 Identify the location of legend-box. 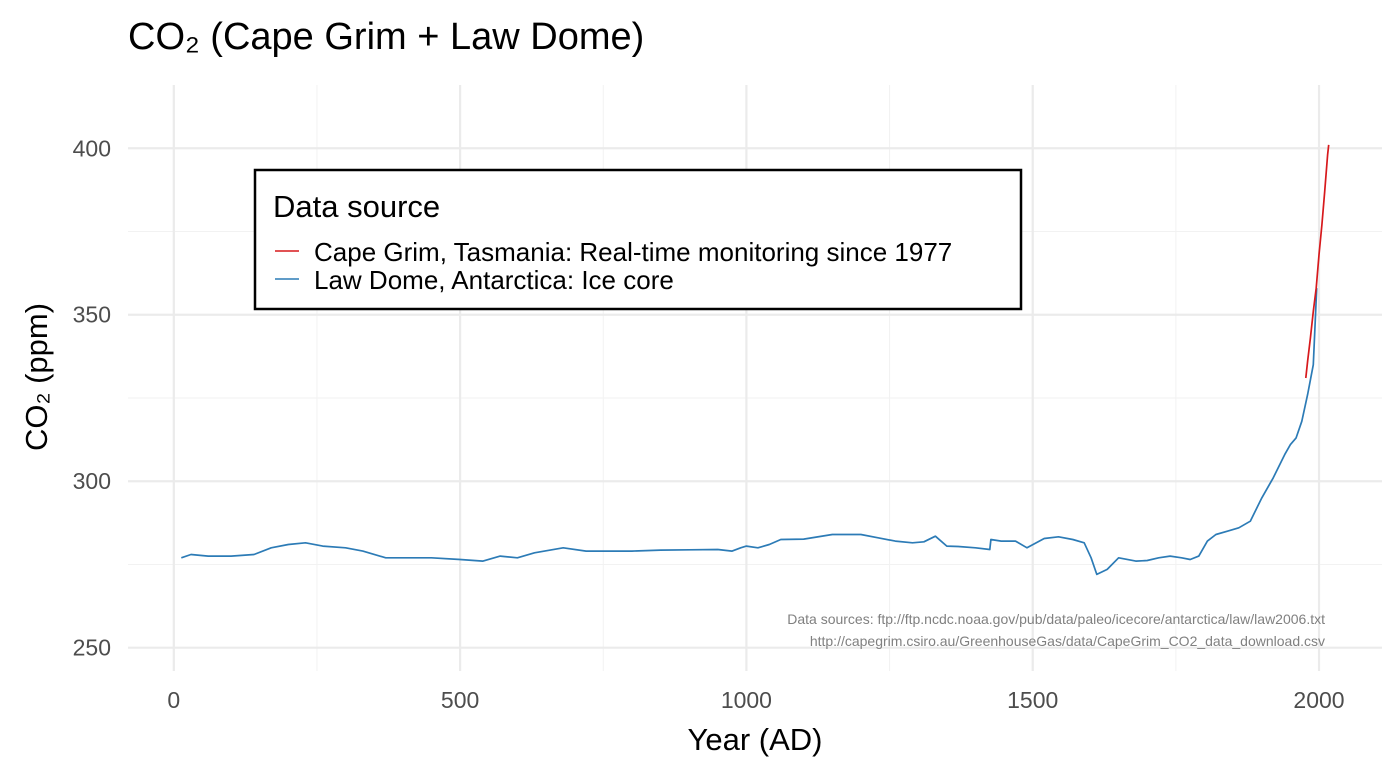
(638, 239).